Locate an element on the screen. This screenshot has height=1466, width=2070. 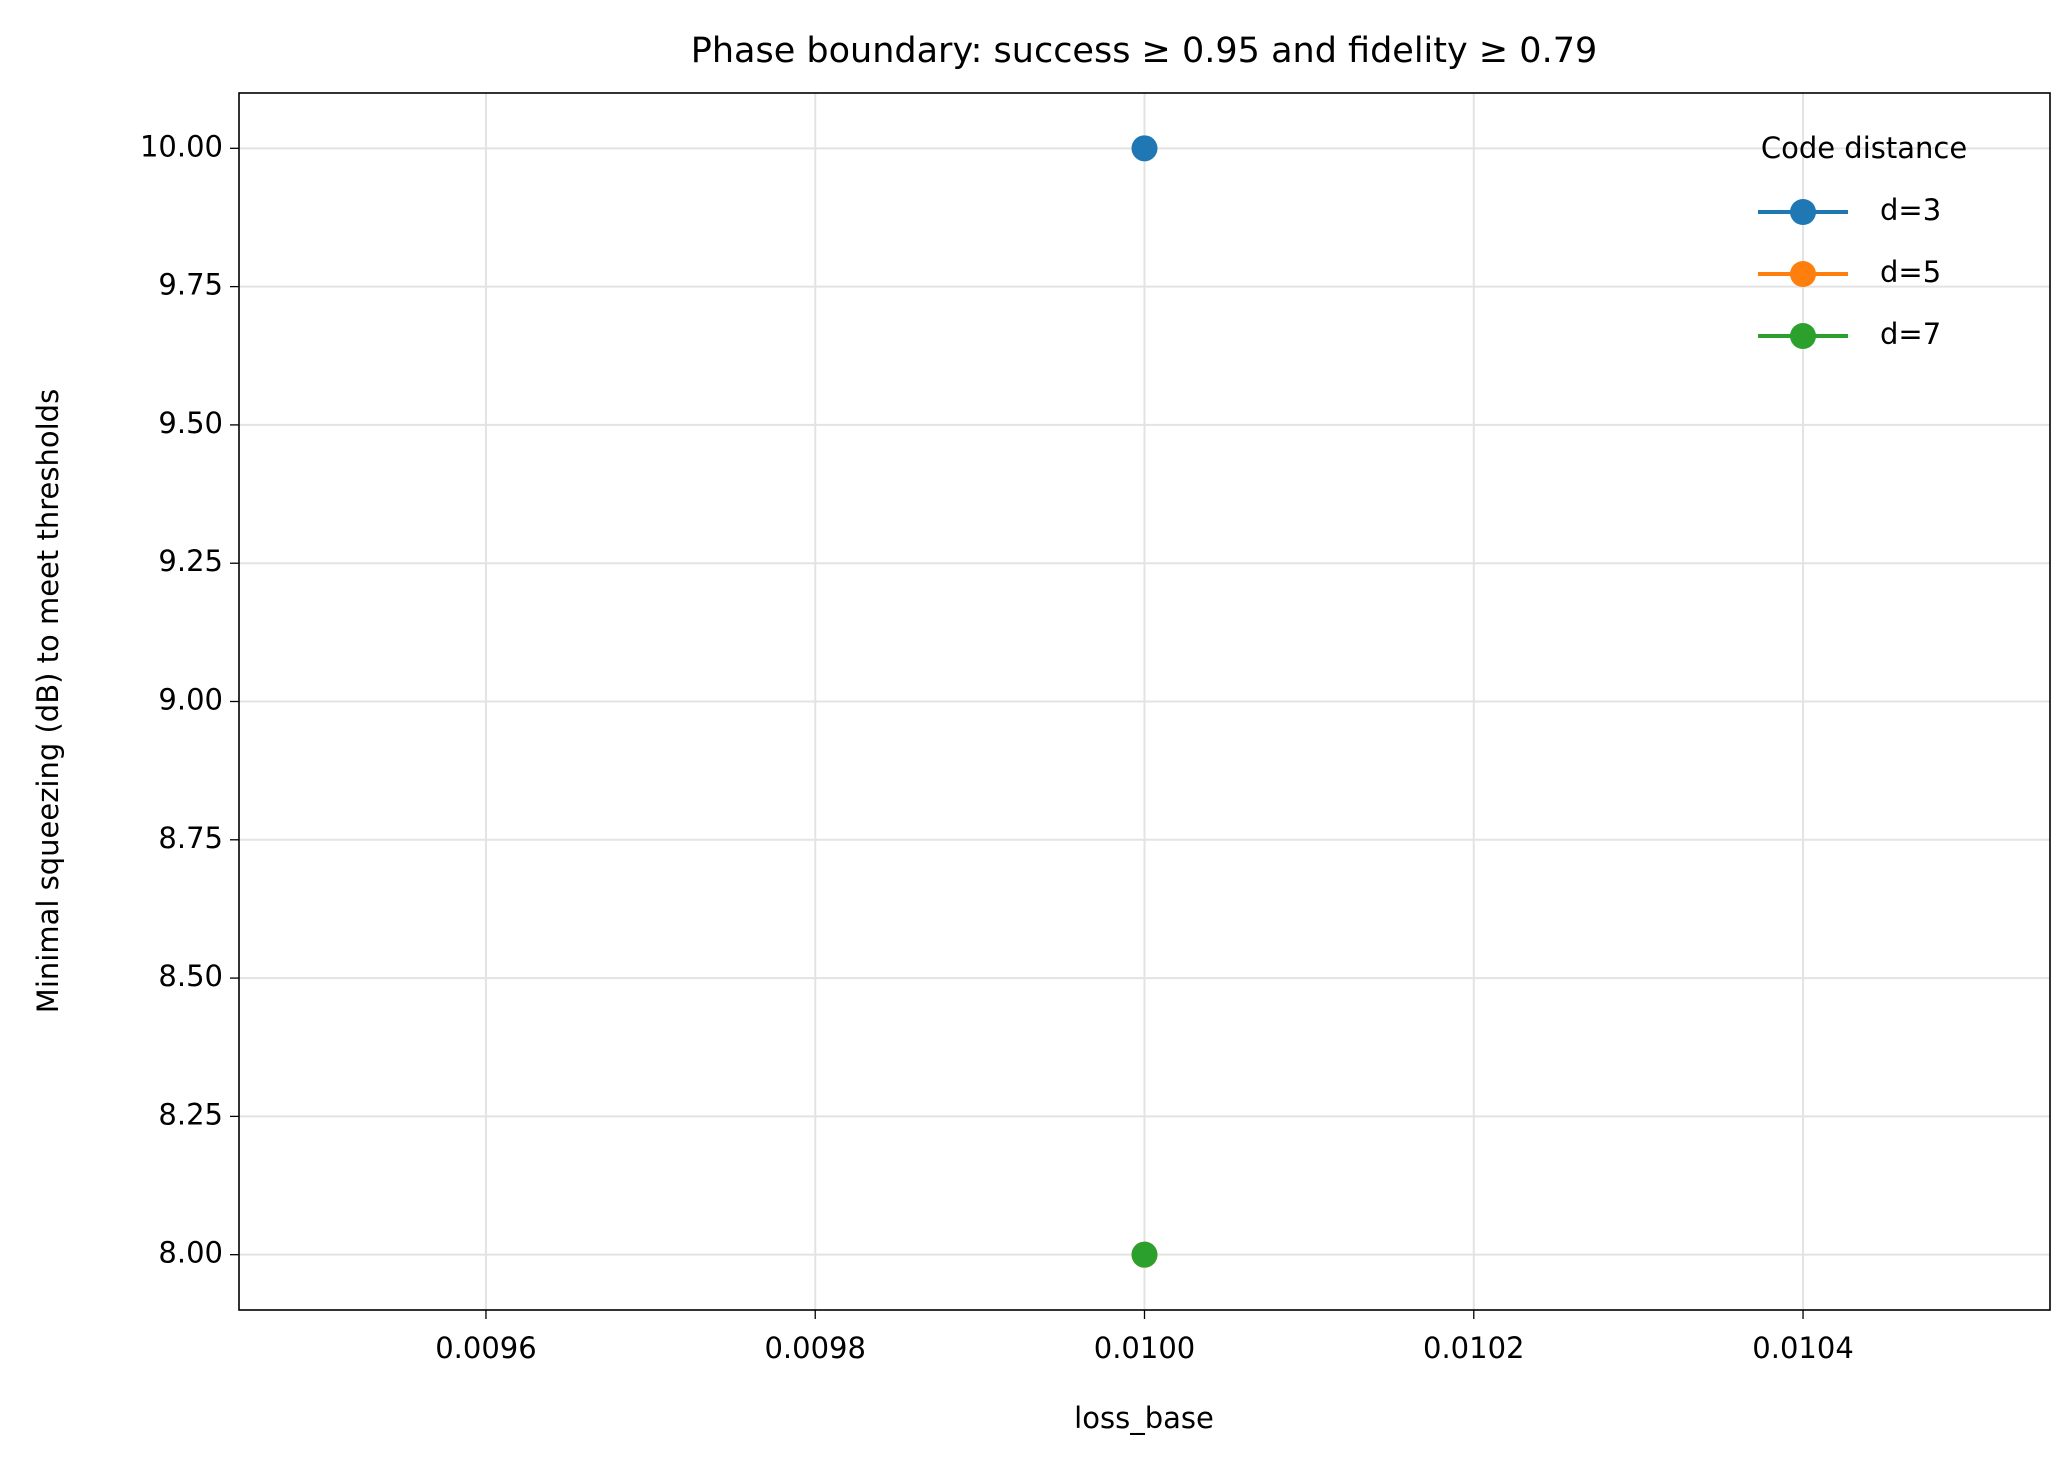
x-tick-label: 0.0096 is located at coordinates (485, 1348).